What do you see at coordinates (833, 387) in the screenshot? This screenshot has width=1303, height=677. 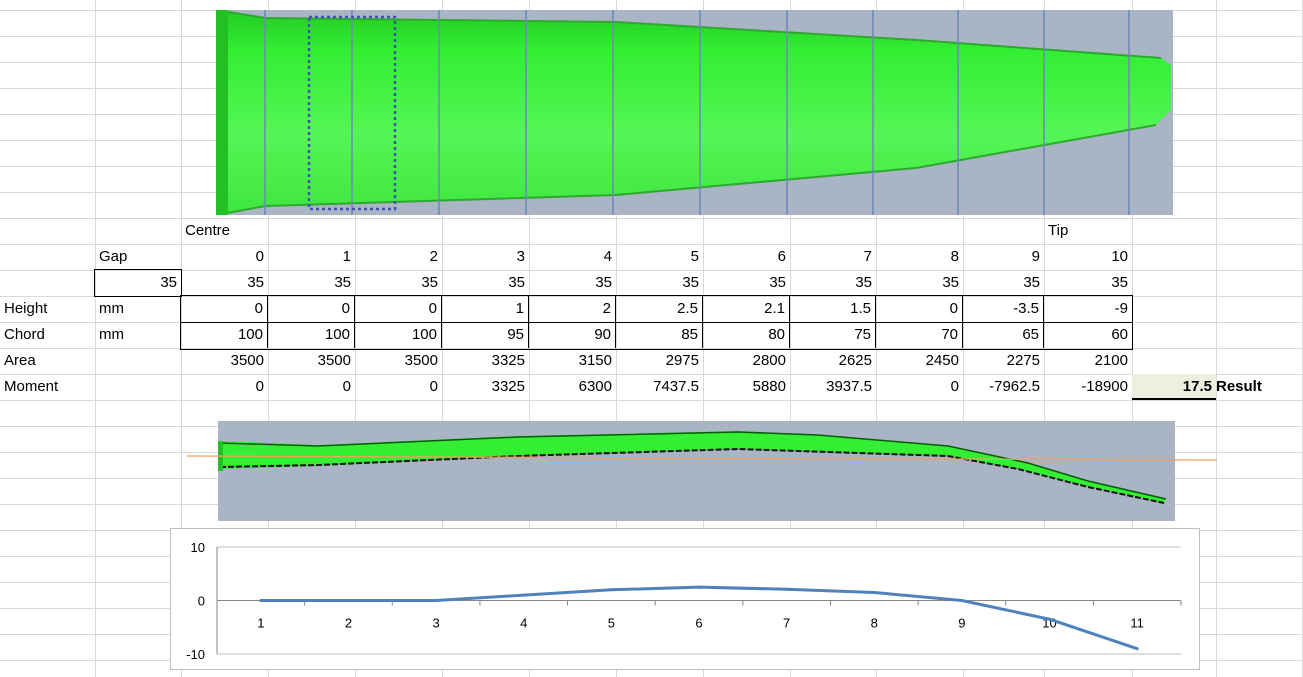 I see `moment-cell: 3937.5` at bounding box center [833, 387].